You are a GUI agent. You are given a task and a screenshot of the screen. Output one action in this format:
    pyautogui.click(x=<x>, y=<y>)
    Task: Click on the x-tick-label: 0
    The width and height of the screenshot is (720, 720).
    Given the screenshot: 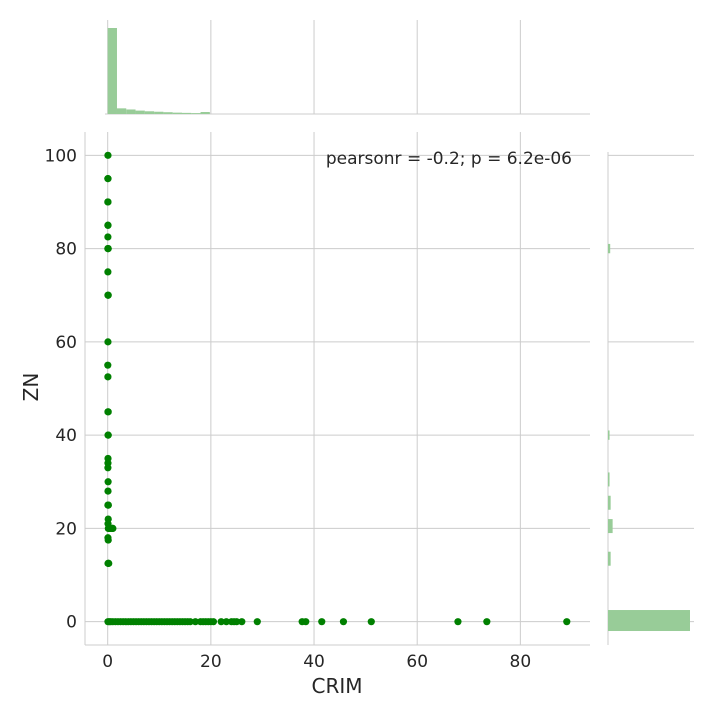 What is the action you would take?
    pyautogui.click(x=107, y=662)
    